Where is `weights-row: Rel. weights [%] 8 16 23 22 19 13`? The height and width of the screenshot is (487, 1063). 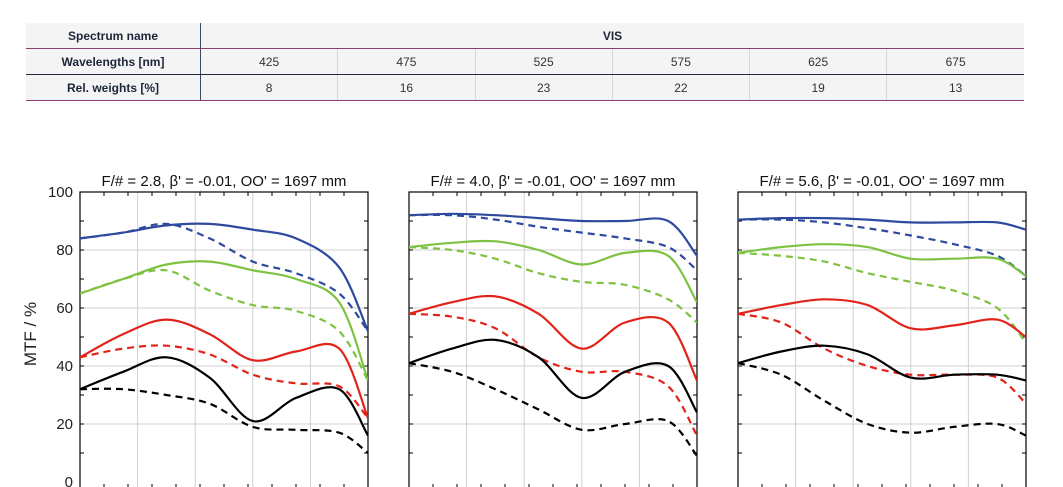
weights-row: Rel. weights [%] 8 16 23 22 19 13 is located at coordinates (525, 87).